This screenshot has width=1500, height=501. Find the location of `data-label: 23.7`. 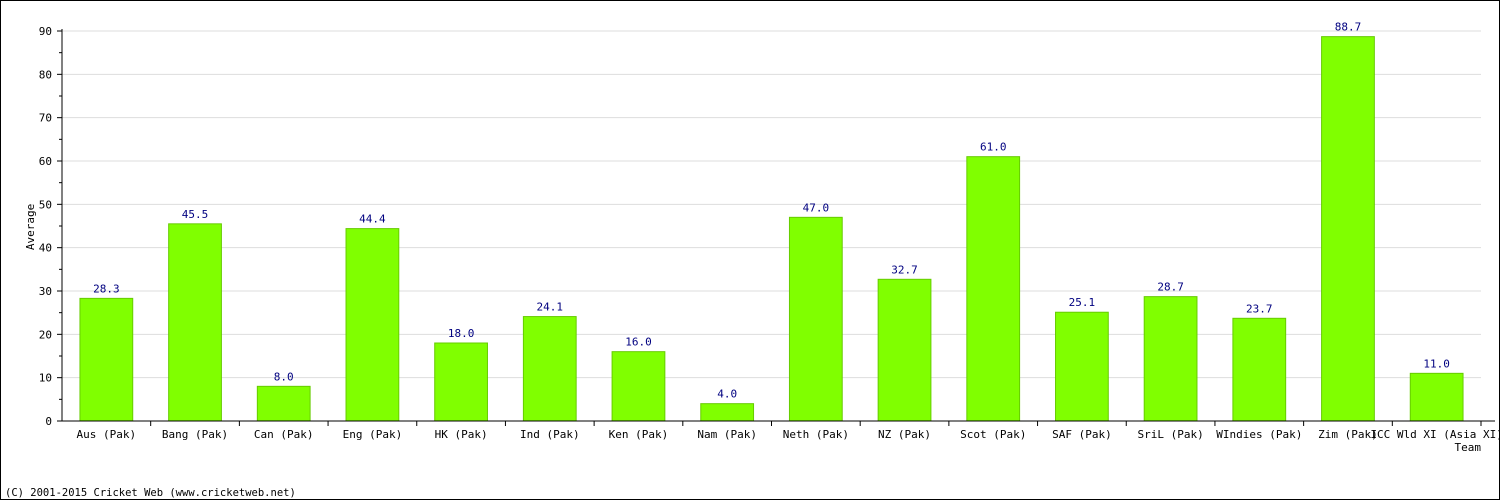

data-label: 23.7 is located at coordinates (1259, 308).